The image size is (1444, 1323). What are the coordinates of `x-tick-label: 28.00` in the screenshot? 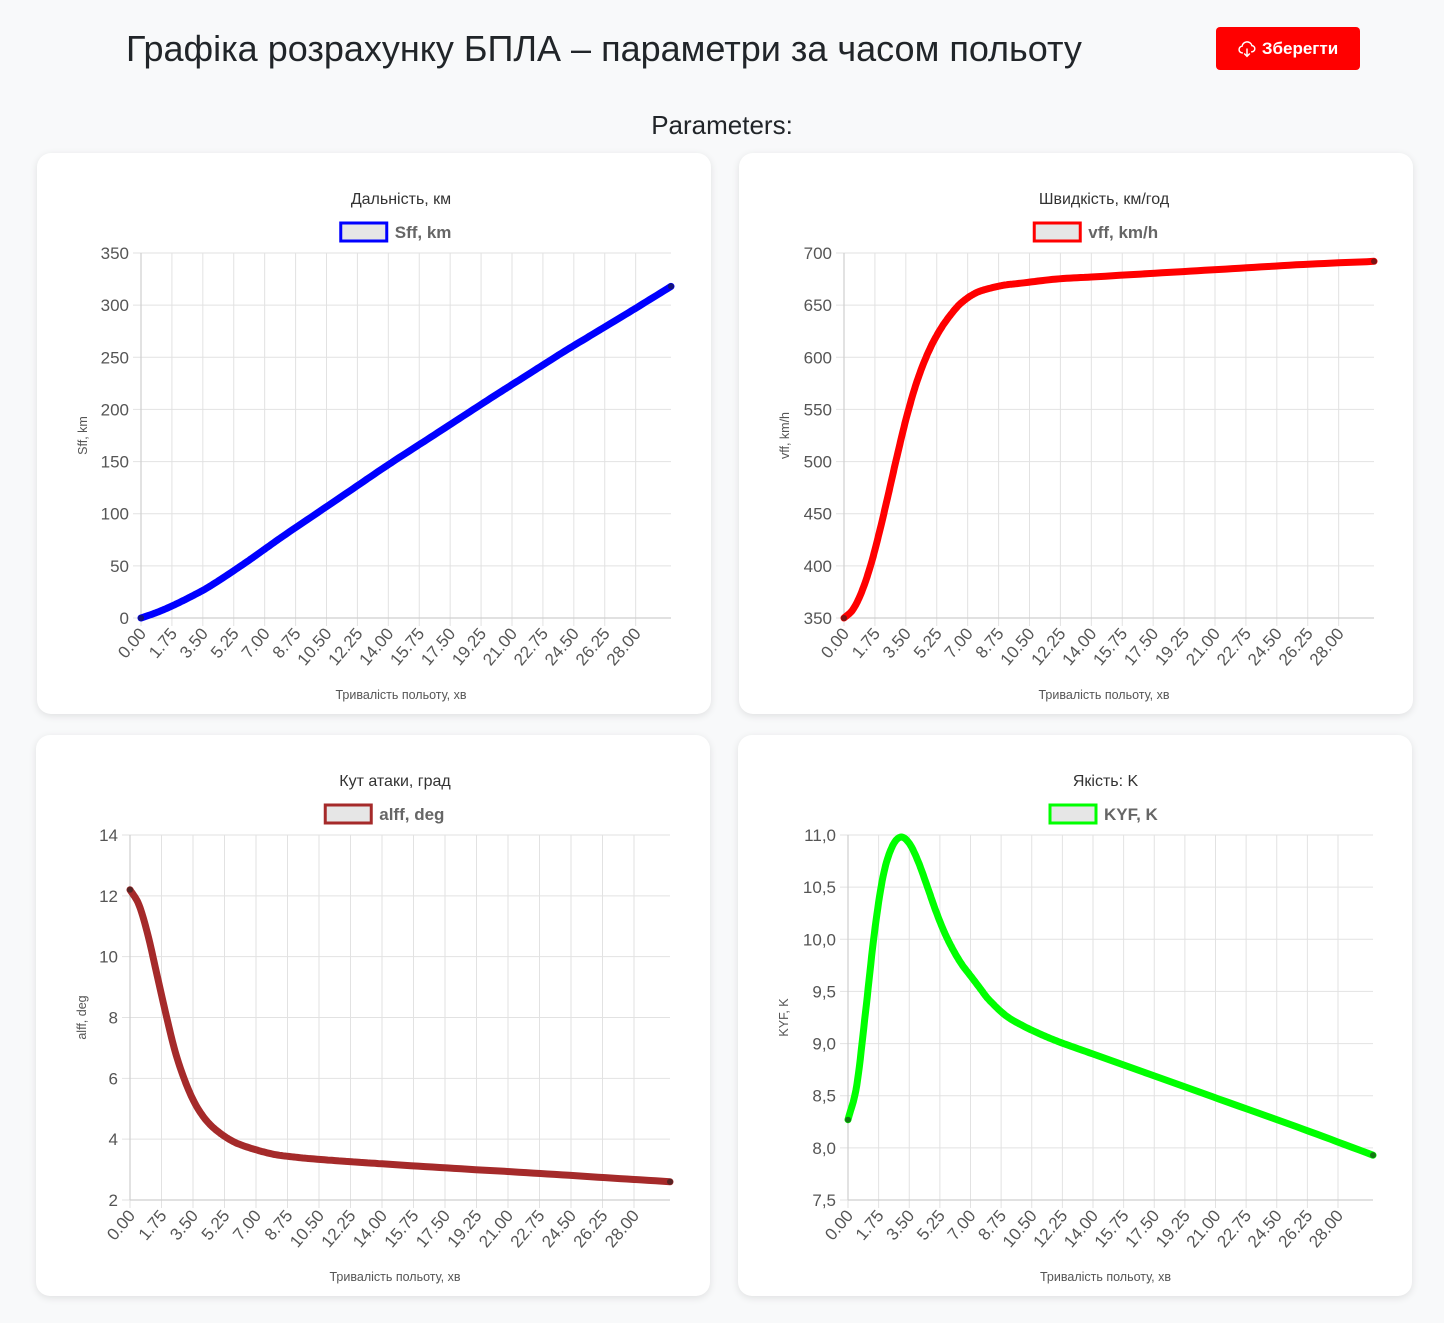 It's located at (1327, 646).